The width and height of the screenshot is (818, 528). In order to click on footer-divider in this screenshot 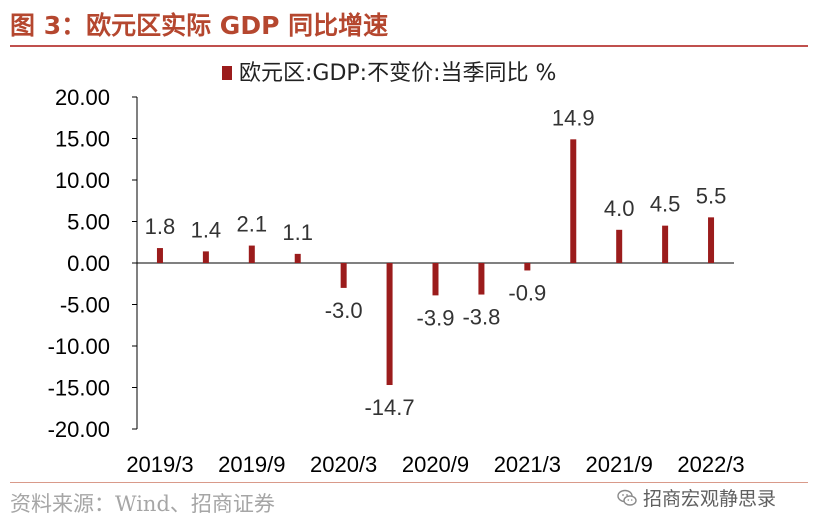, I will do `click(409, 482)`.